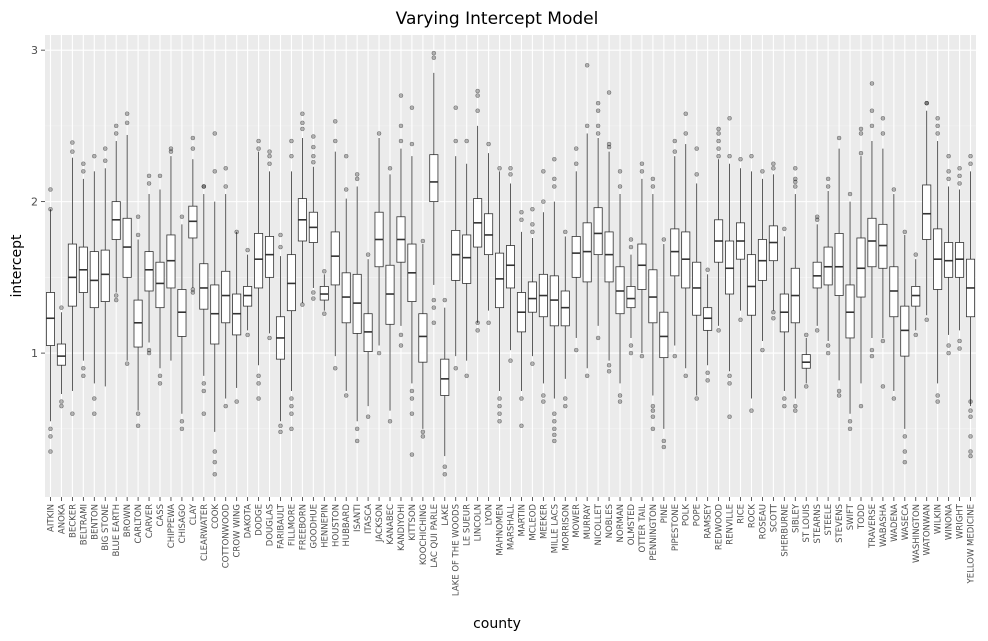 The image size is (988, 641). I want to click on x-tick-label: DODGE, so click(260, 520).